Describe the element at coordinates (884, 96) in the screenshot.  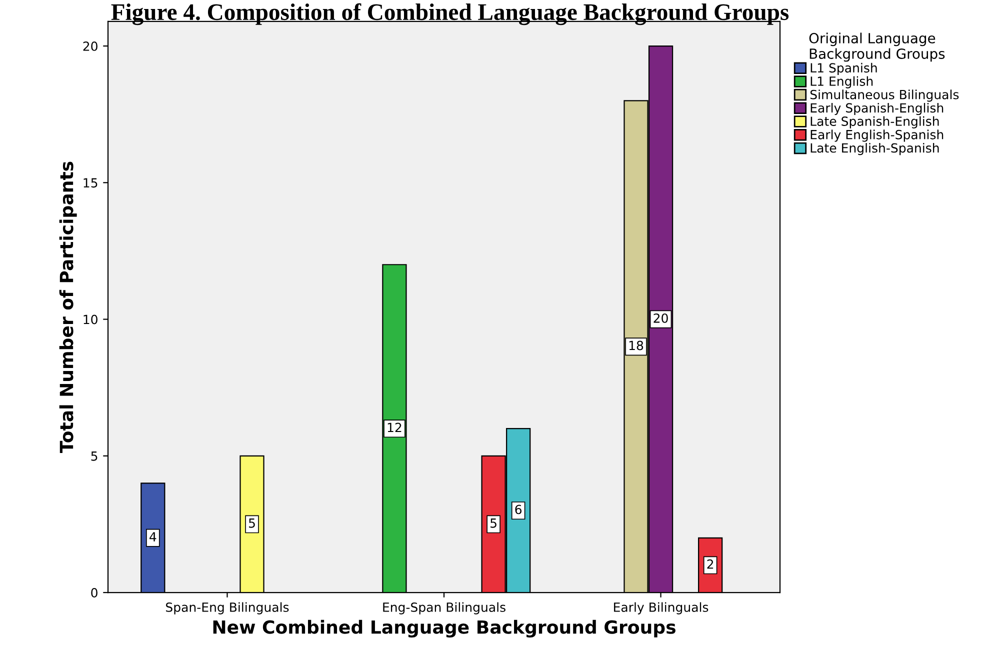
I see `legend-label: Simultaneous Bilinguals` at that location.